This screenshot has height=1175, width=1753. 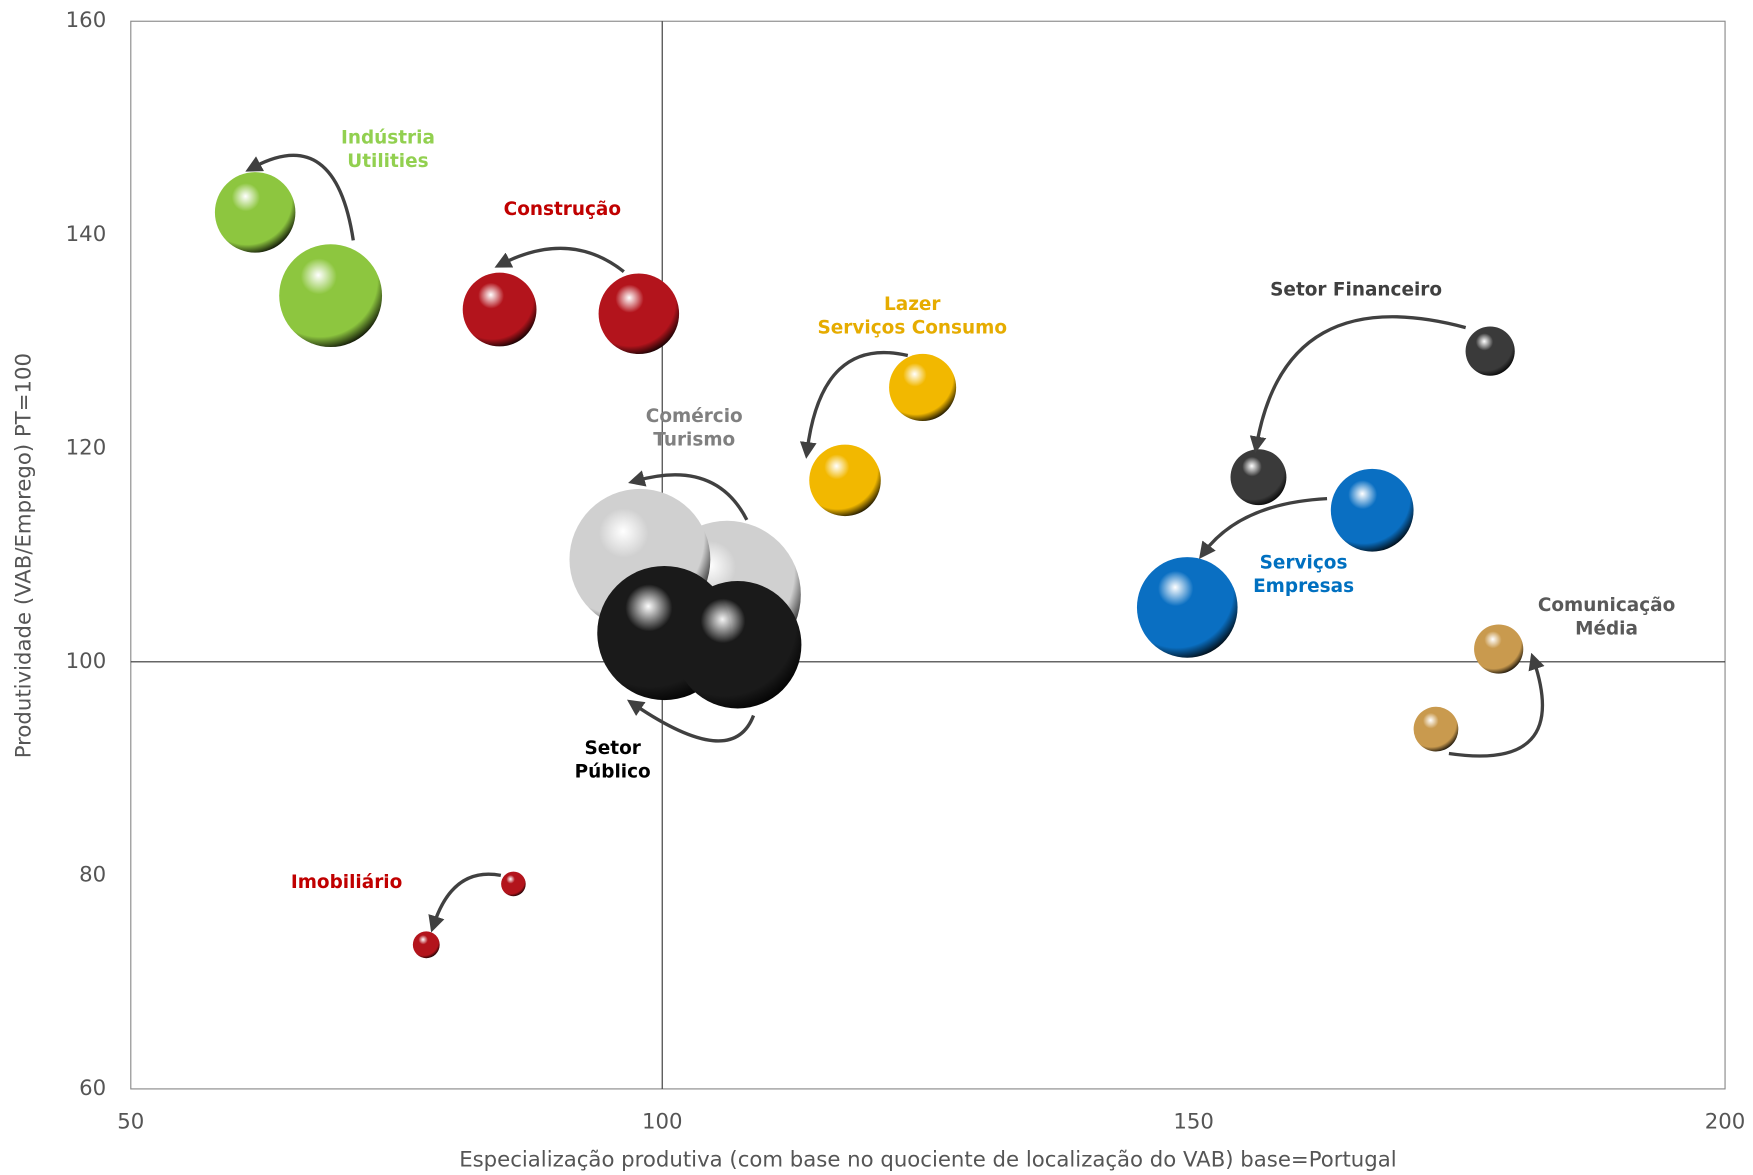 What do you see at coordinates (562, 209) in the screenshot?
I see `bubble-label: Construção` at bounding box center [562, 209].